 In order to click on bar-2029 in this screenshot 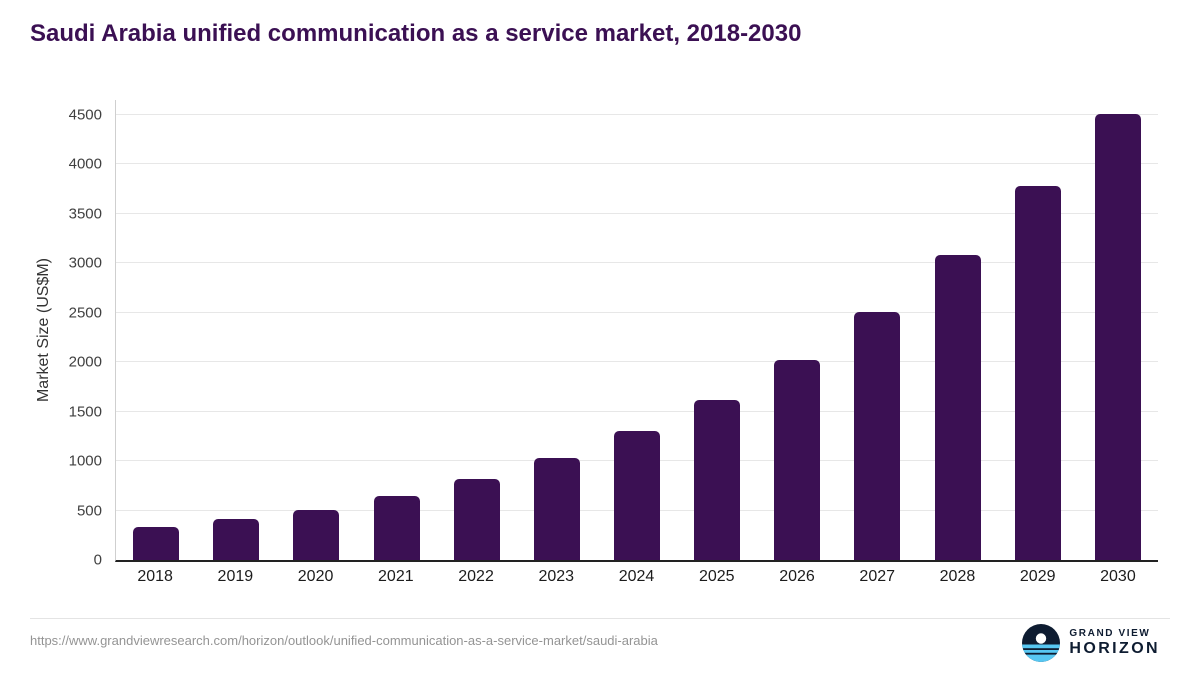, I will do `click(1037, 373)`.